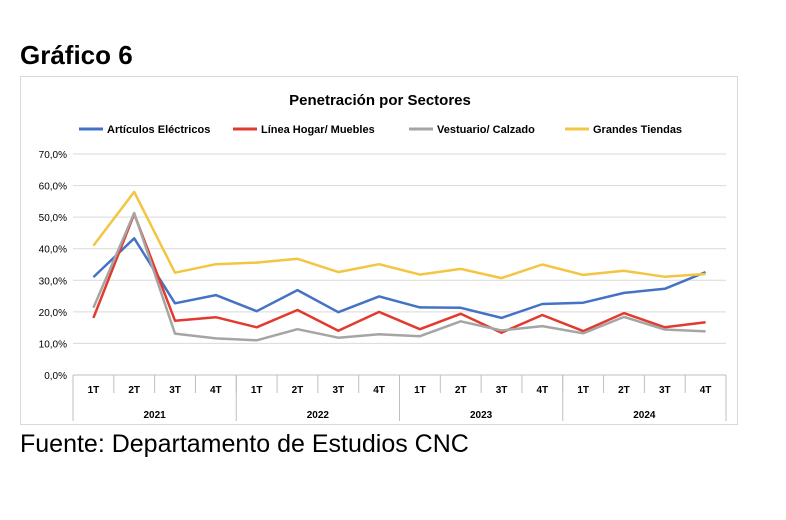 Image resolution: width=786 pixels, height=520 pixels. What do you see at coordinates (481, 415) in the screenshot?
I see `x-group-label: 2023` at bounding box center [481, 415].